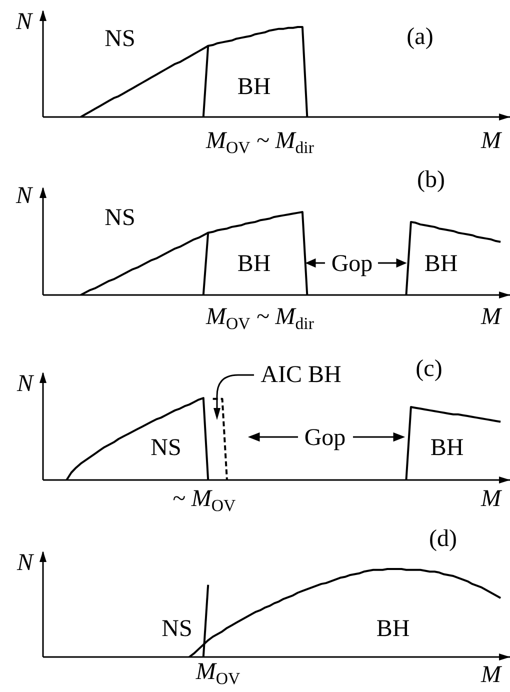 This screenshot has width=510, height=692. I want to click on text: AIC BH, so click(301, 375).